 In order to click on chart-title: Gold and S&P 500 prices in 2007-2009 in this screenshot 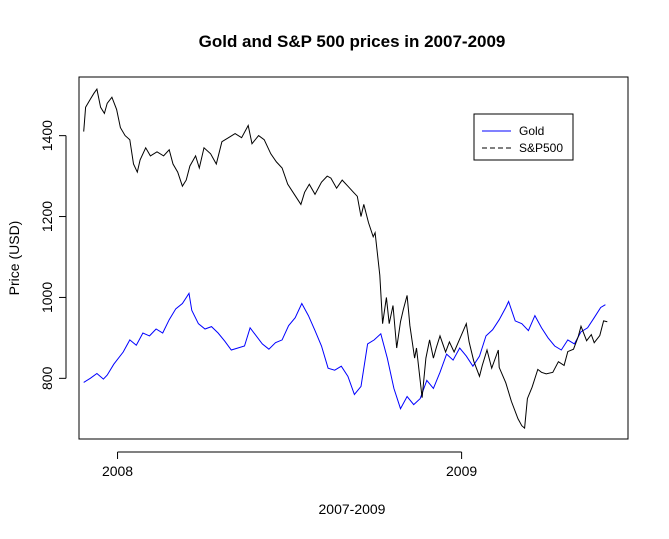, I will do `click(352, 41)`.